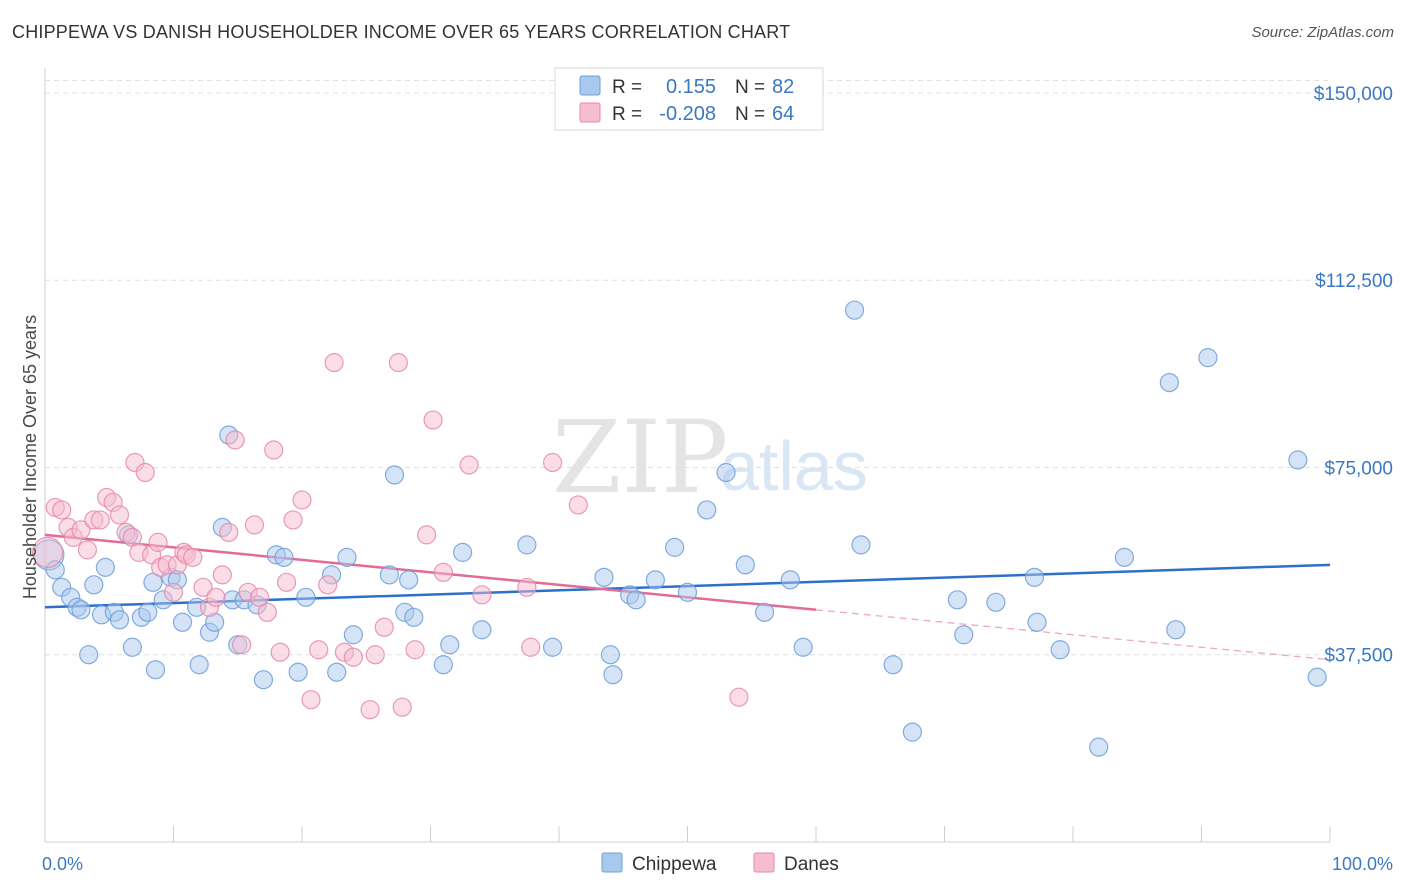 The image size is (1406, 892). I want to click on trend-line-extension-danes, so click(1073, 635).